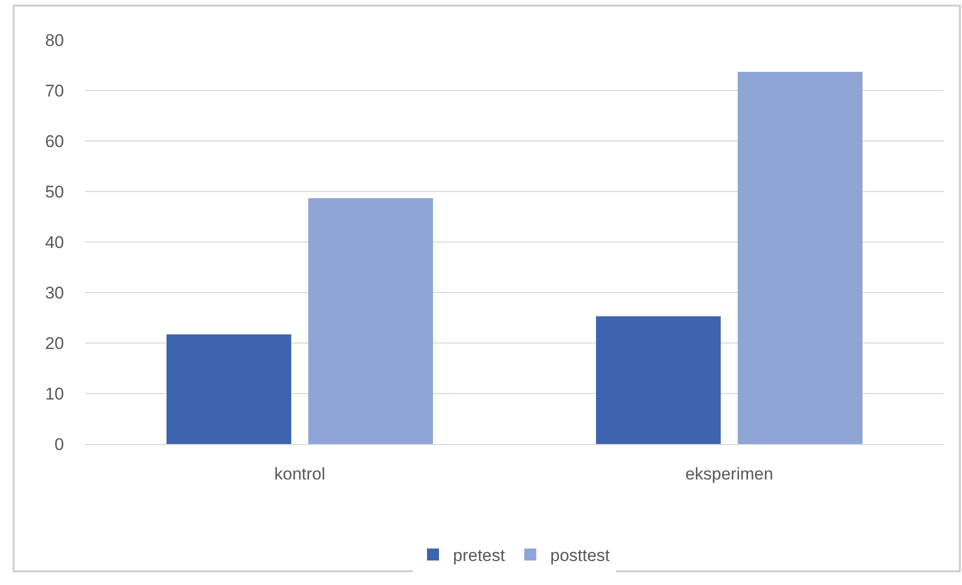 The width and height of the screenshot is (962, 585). What do you see at coordinates (54, 242) in the screenshot?
I see `y-tick-label: 40` at bounding box center [54, 242].